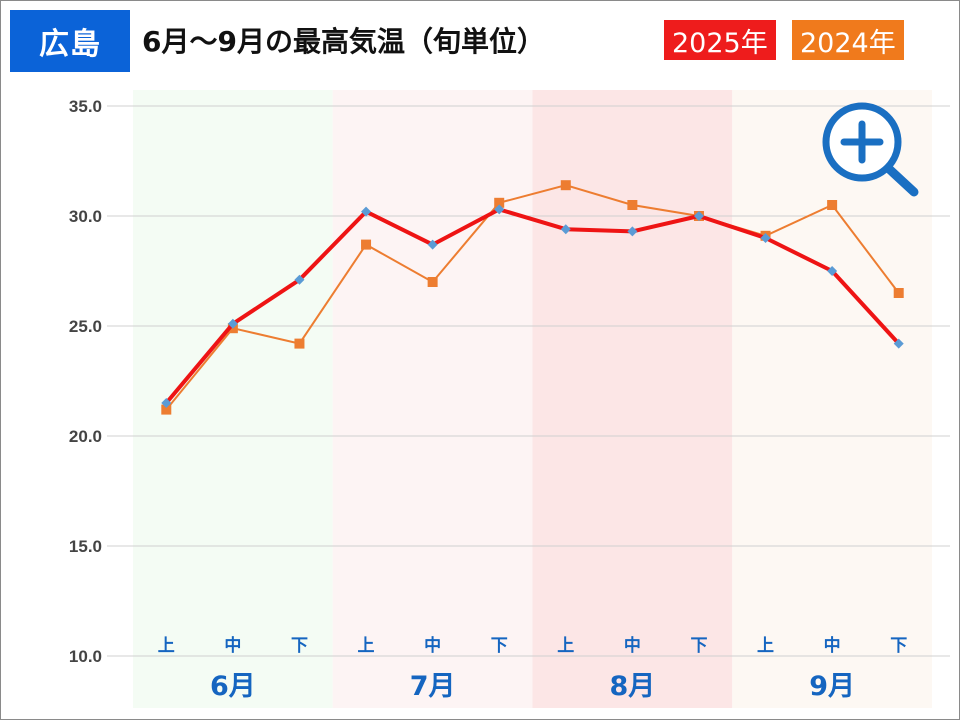 Image resolution: width=960 pixels, height=720 pixels. I want to click on month-label: 7月, so click(433, 686).